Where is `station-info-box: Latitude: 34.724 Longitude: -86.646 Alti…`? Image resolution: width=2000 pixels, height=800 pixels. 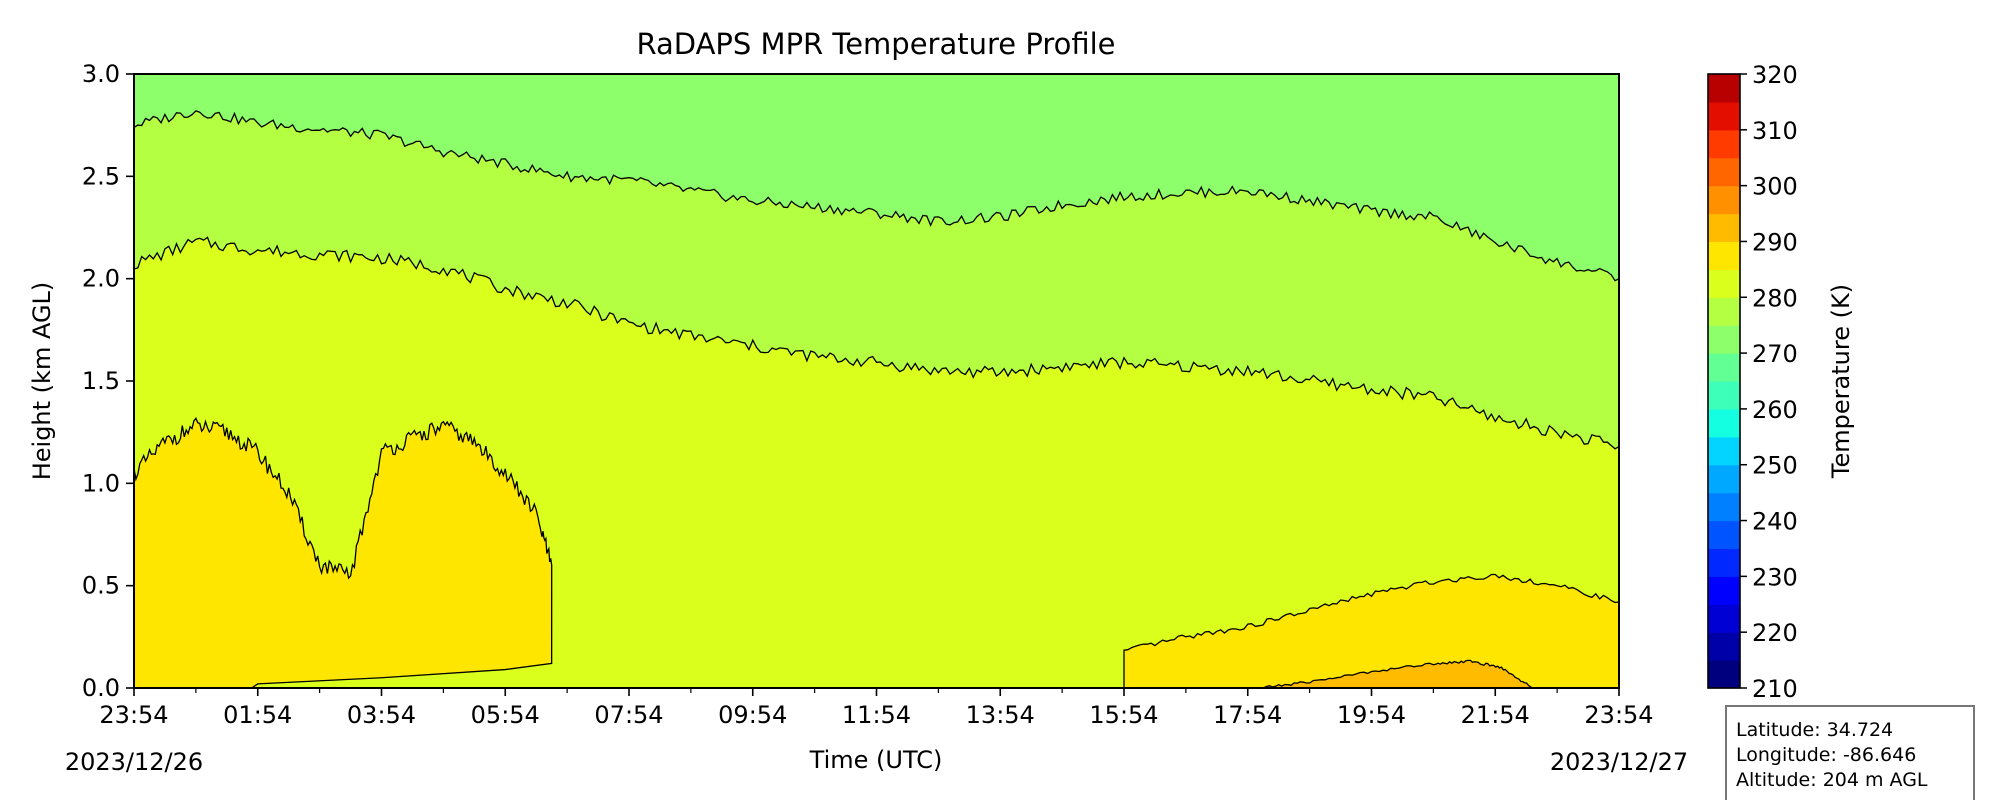
station-info-box: Latitude: 34.724 Longitude: -86.646 Alti… is located at coordinates (1850, 752).